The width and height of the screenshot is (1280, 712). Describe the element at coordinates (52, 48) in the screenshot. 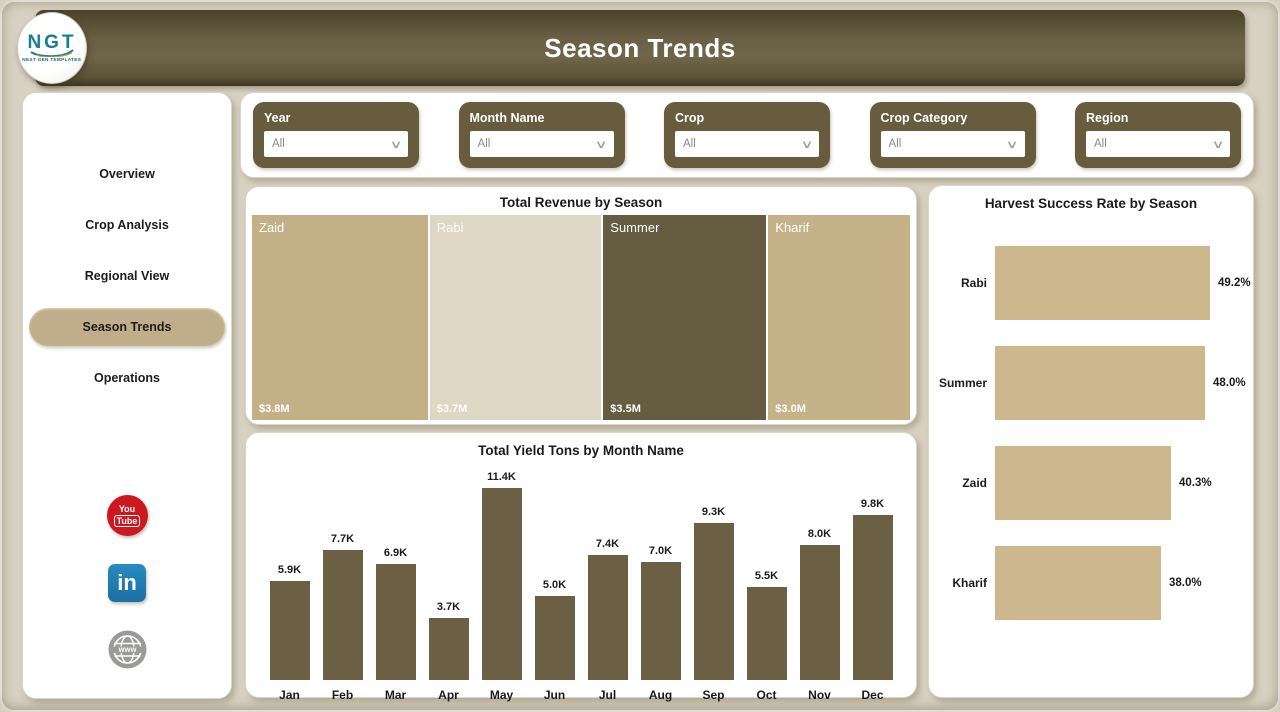

I see `ngt-logo: NGT NEXT GEN TEMPLATES` at that location.